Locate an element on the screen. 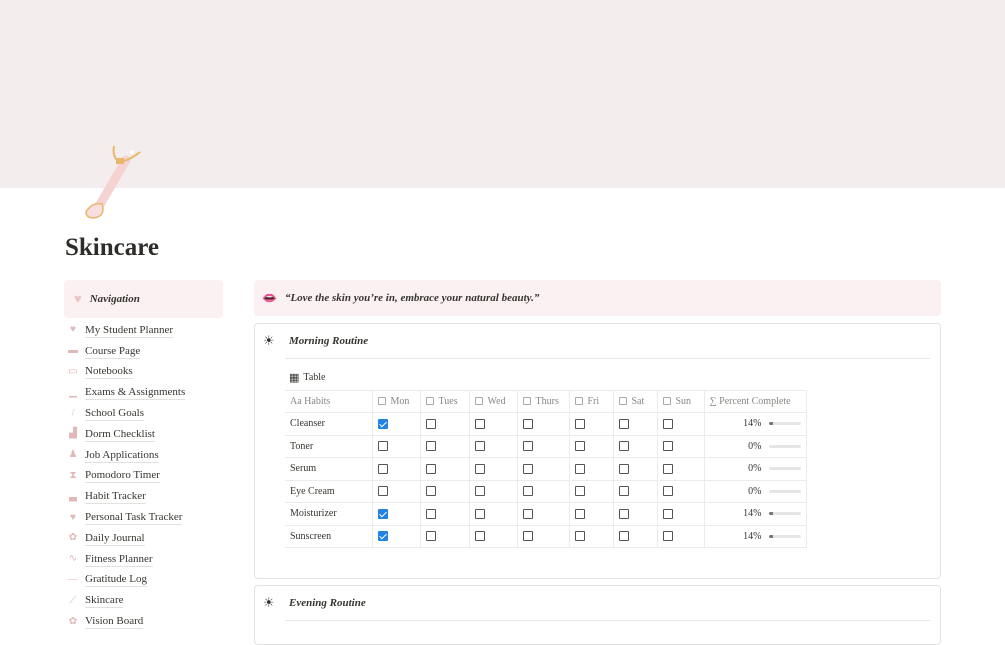 The height and width of the screenshot is (645, 1005). habit-cell: Sunscreen is located at coordinates (328, 536).